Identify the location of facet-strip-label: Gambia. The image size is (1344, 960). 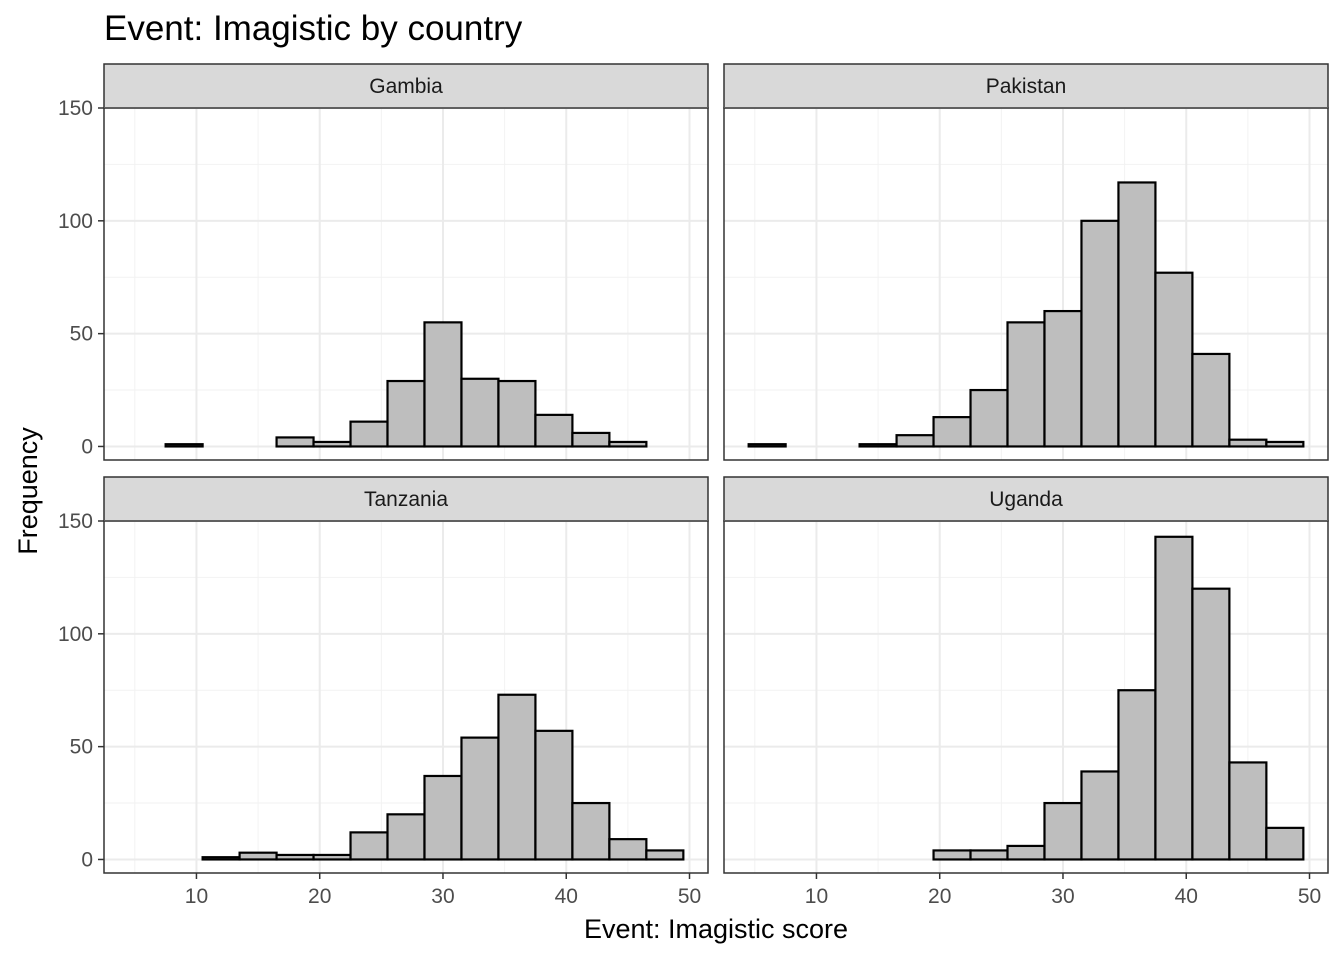
(406, 86).